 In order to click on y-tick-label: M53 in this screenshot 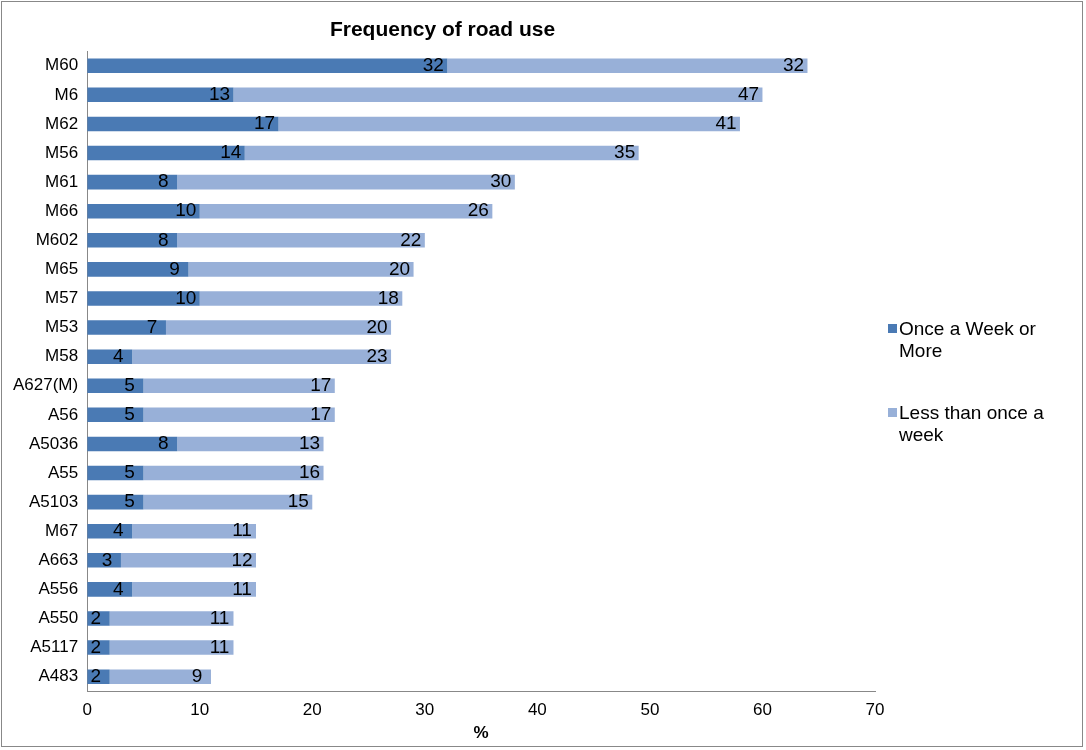, I will do `click(62, 327)`.